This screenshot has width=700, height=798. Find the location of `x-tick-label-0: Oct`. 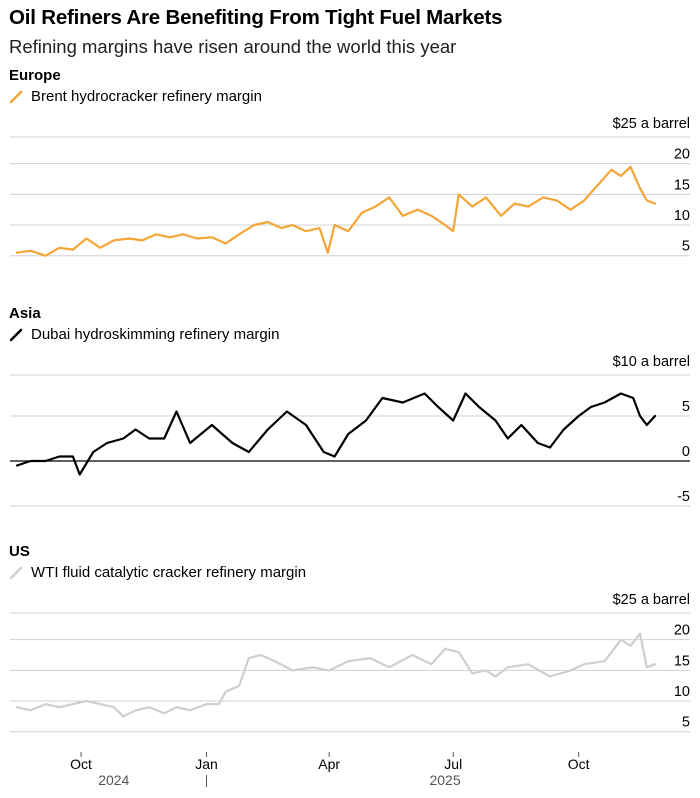

x-tick-label-0: Oct is located at coordinates (81, 764).